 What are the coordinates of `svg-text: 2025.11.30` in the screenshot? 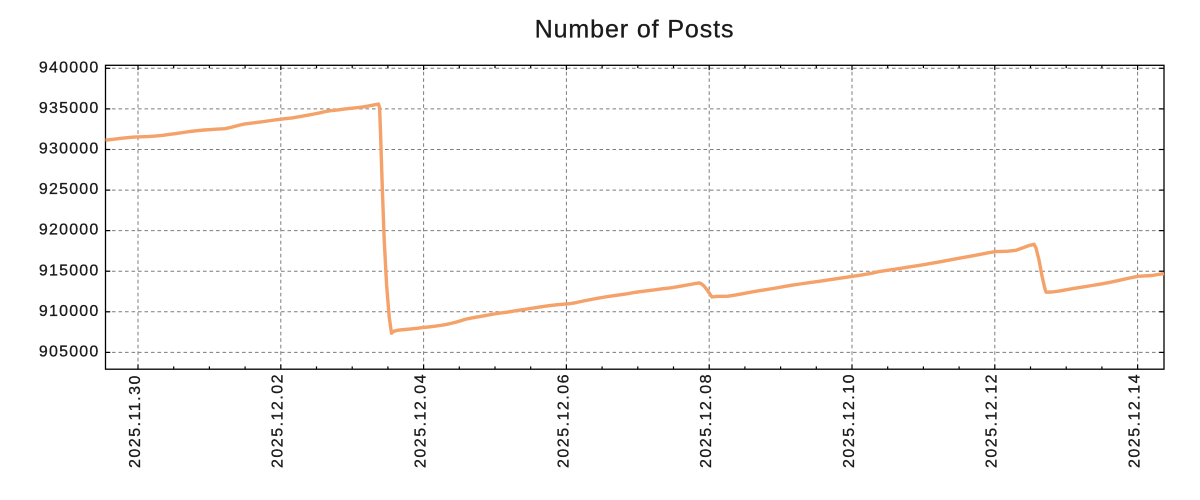 It's located at (135, 421).